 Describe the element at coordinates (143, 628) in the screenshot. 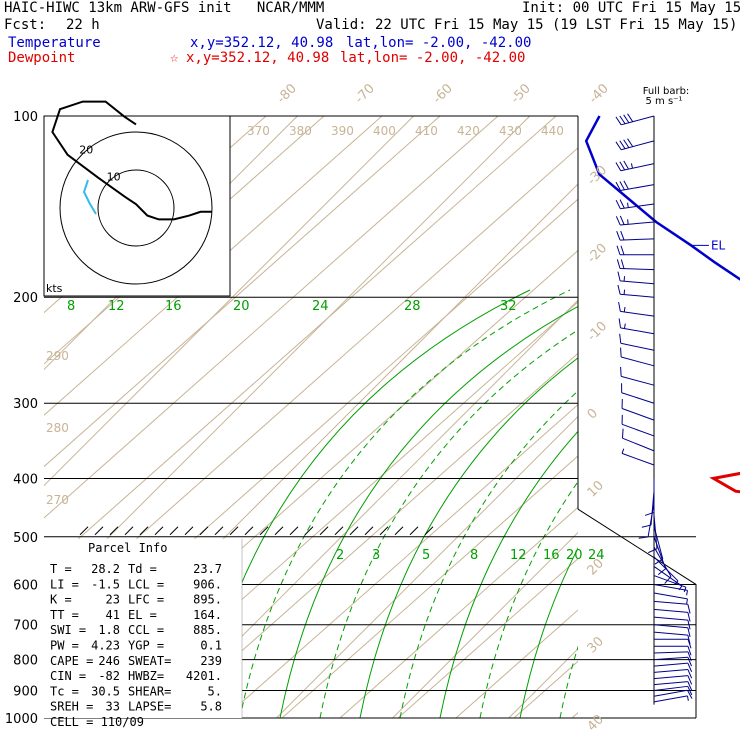

I see `parcel-table-bg` at that location.